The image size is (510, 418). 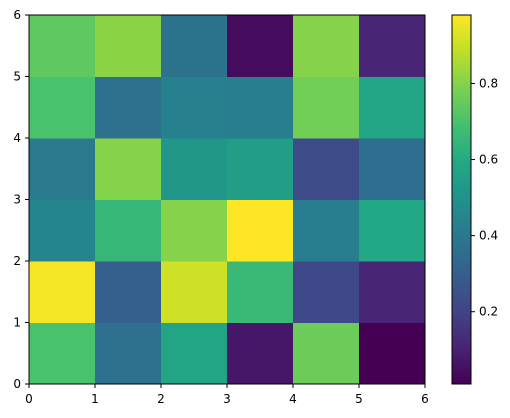 I want to click on x-tick-label: 6, so click(x=425, y=399).